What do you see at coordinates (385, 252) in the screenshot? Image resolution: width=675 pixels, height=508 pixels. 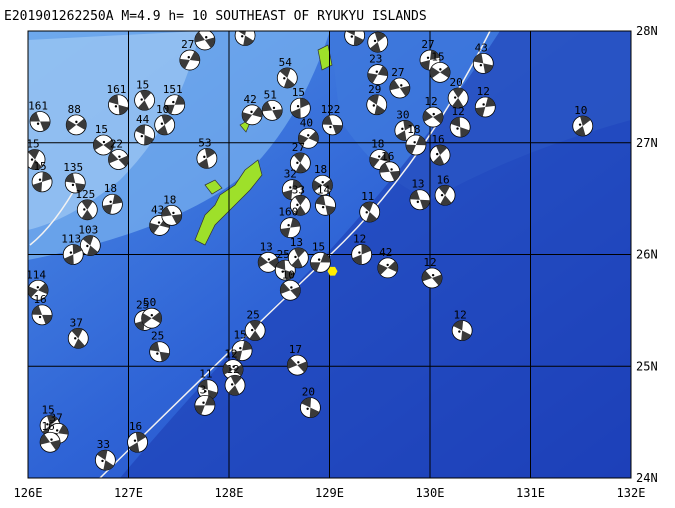 I see `depth-label: 42` at bounding box center [385, 252].